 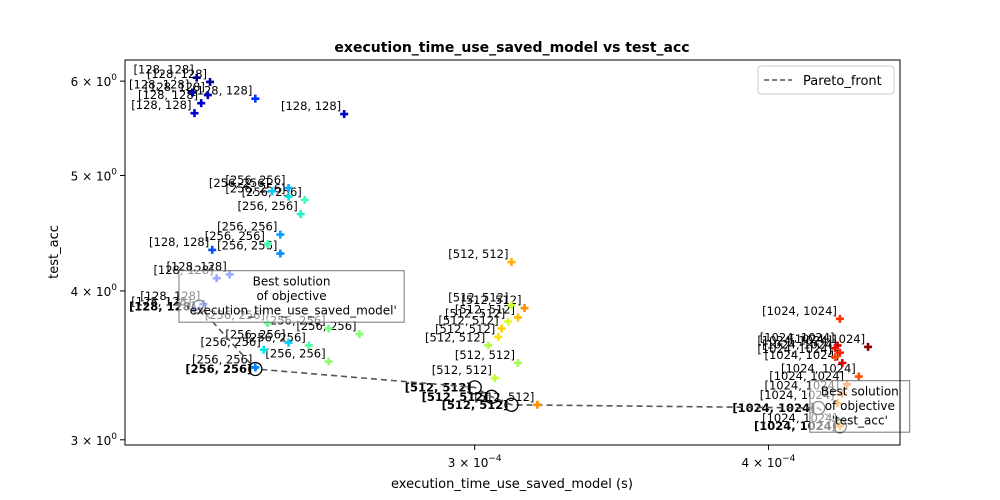 I want to click on legend: Pareto_front, so click(x=826, y=80).